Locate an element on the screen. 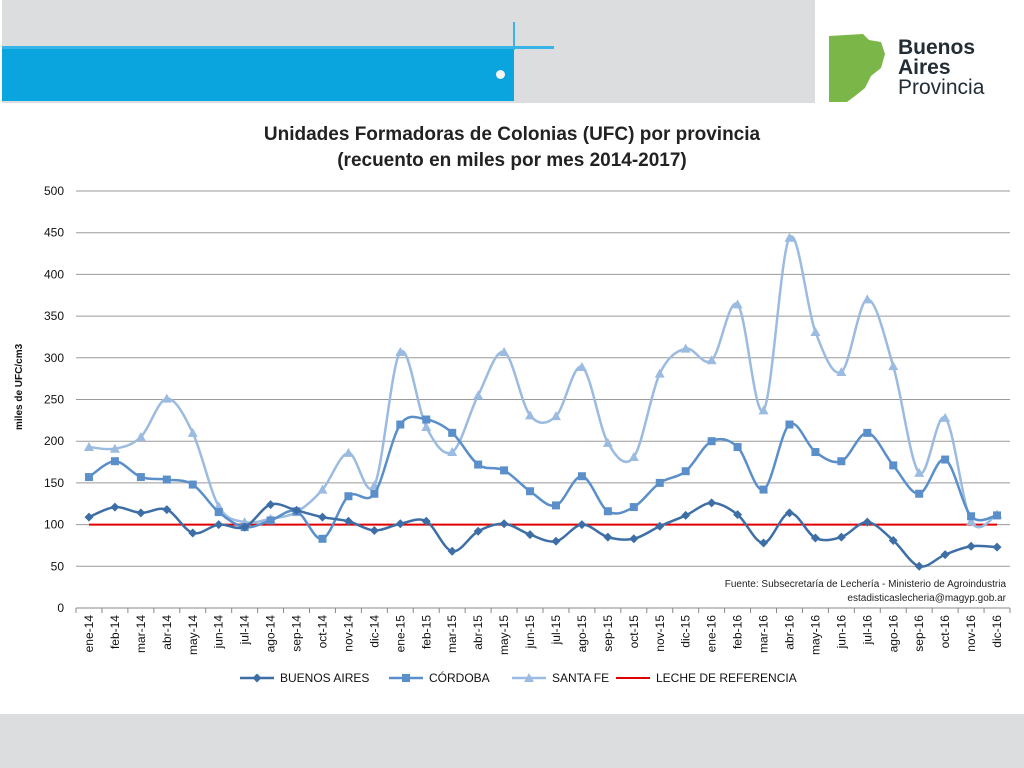 The image size is (1024, 768). y-tick-label: 350 is located at coordinates (54, 316).